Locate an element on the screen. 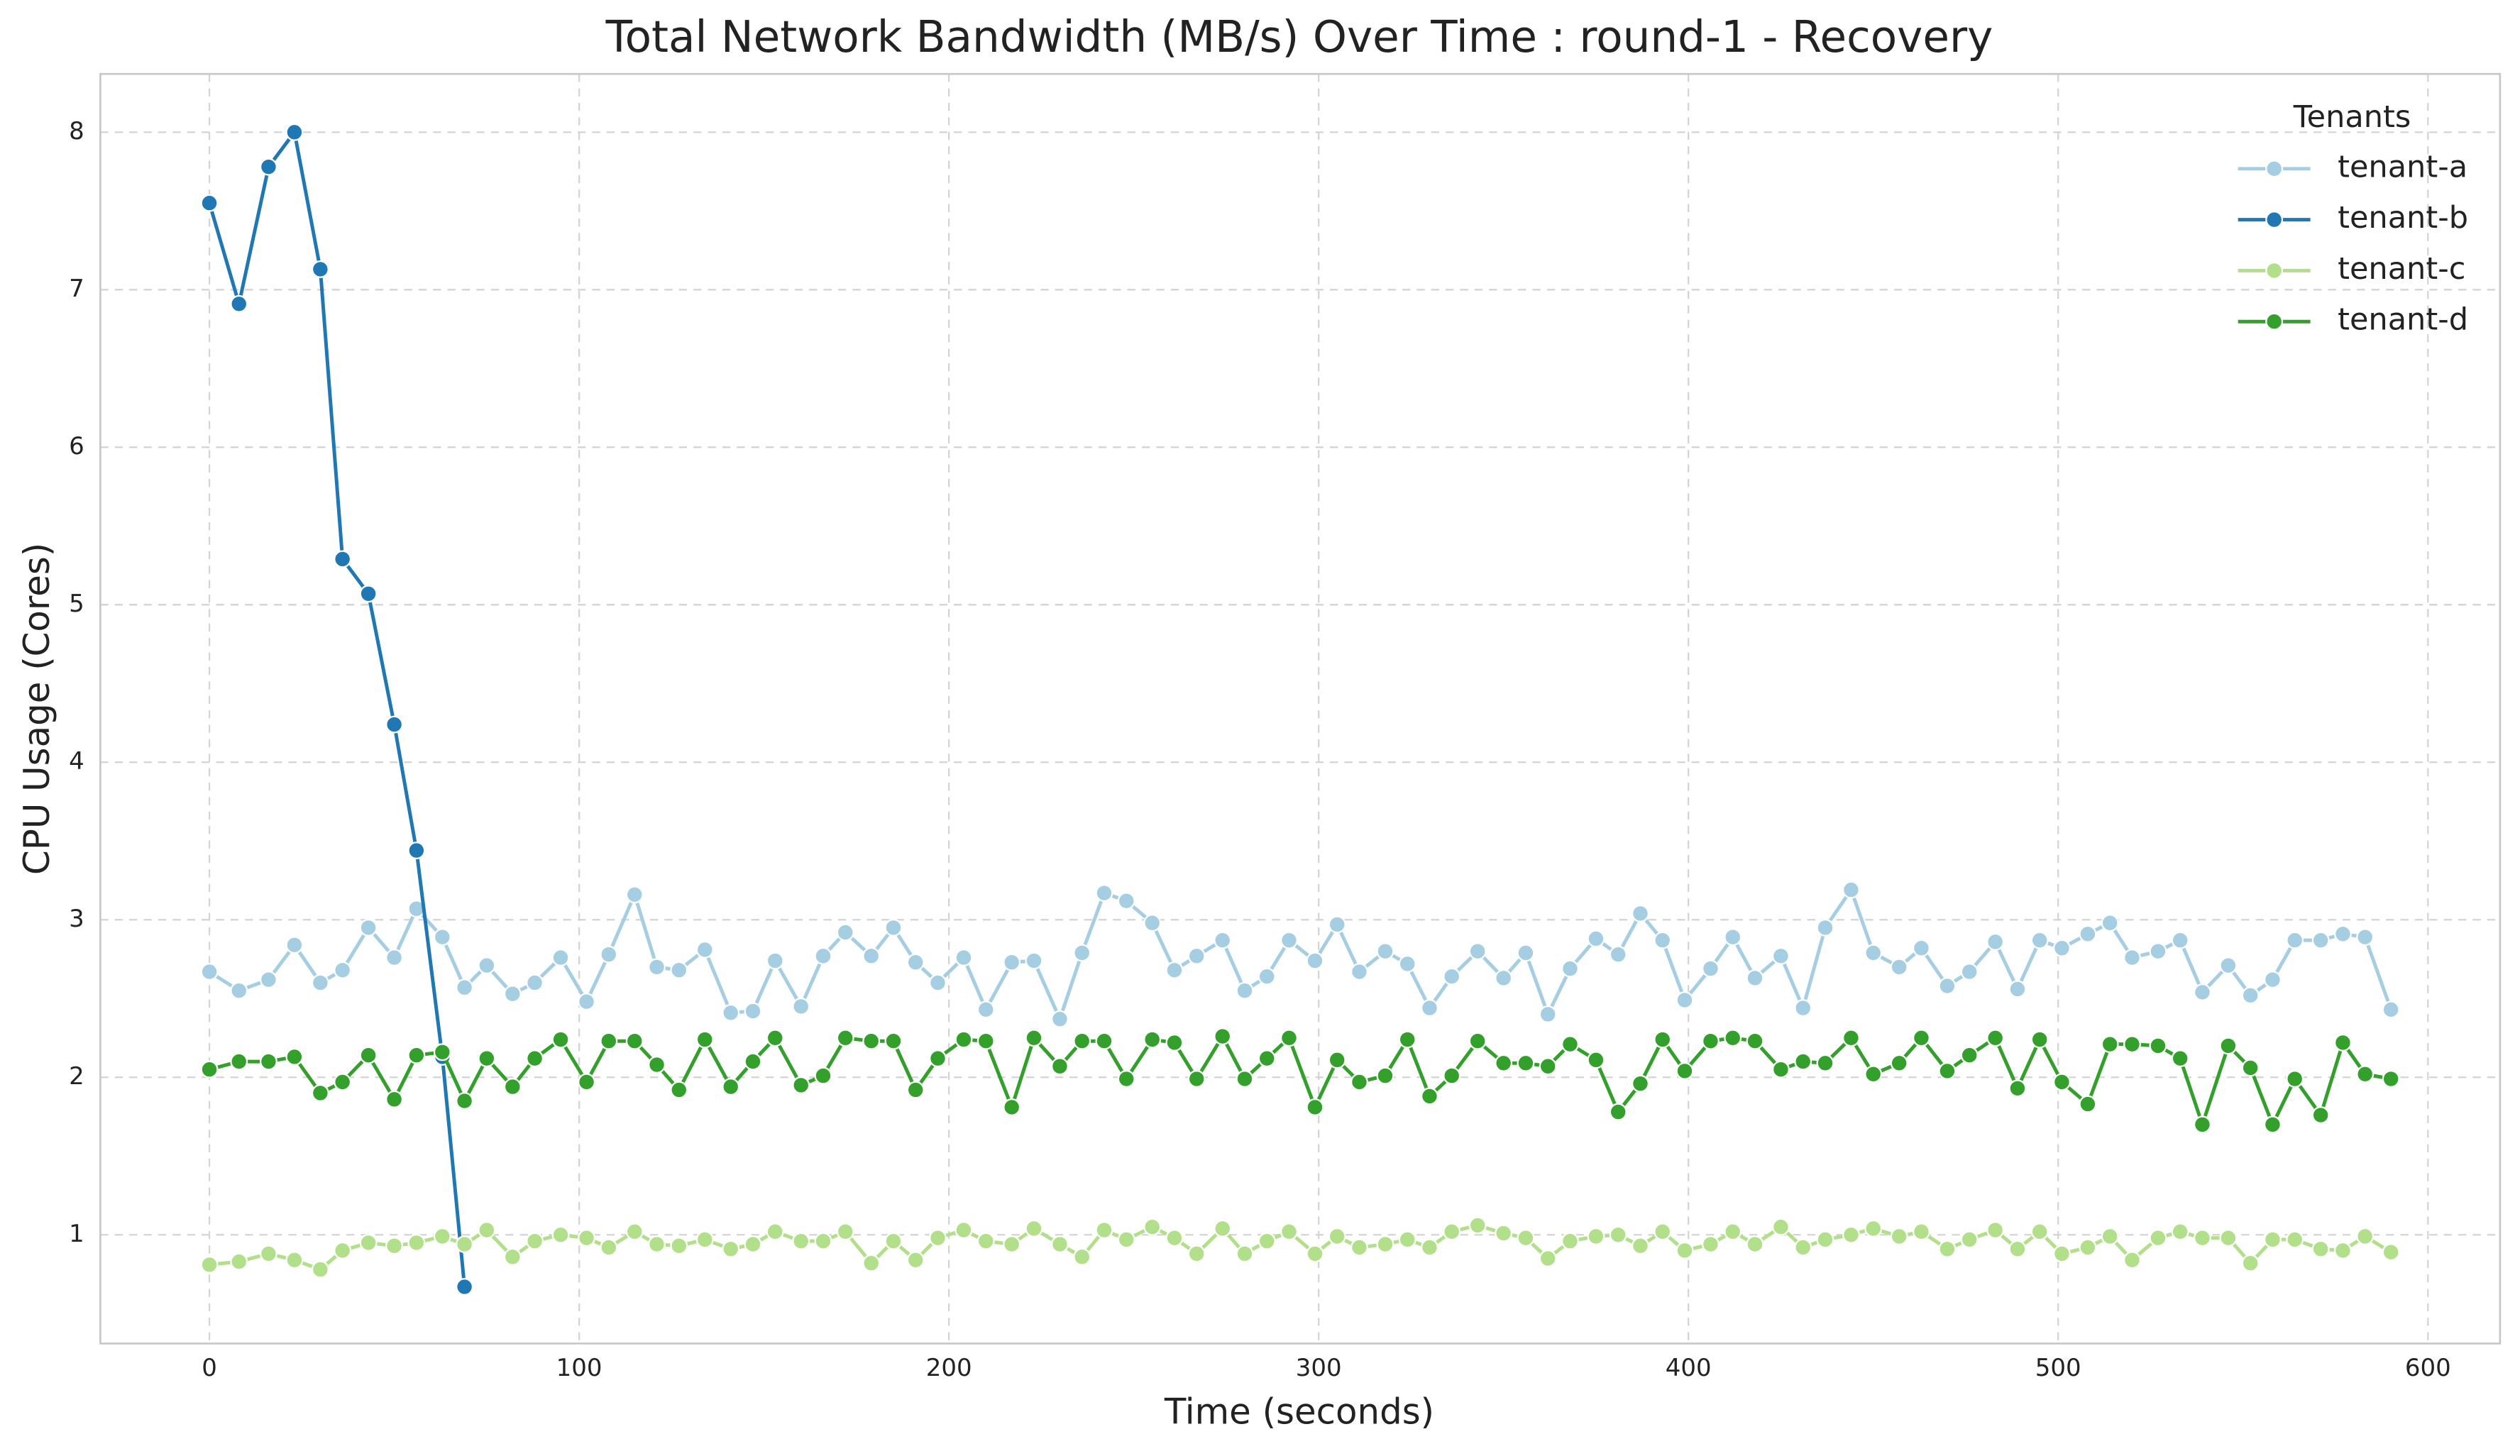  x-tick-label: 600 is located at coordinates (2428, 1368).